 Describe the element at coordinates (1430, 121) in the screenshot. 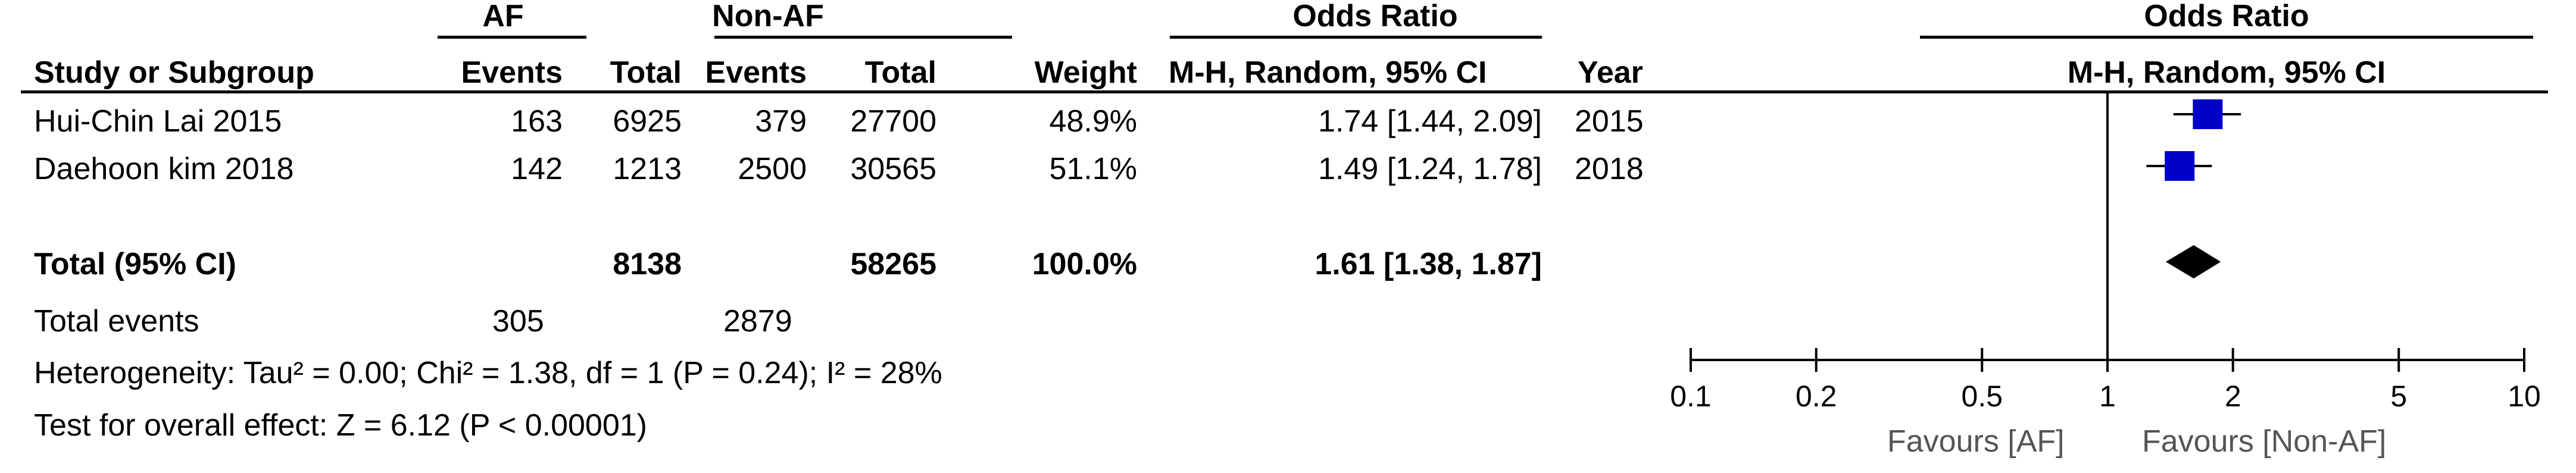

I see `ci-value: 1.74 [1.44, 2.09]` at that location.